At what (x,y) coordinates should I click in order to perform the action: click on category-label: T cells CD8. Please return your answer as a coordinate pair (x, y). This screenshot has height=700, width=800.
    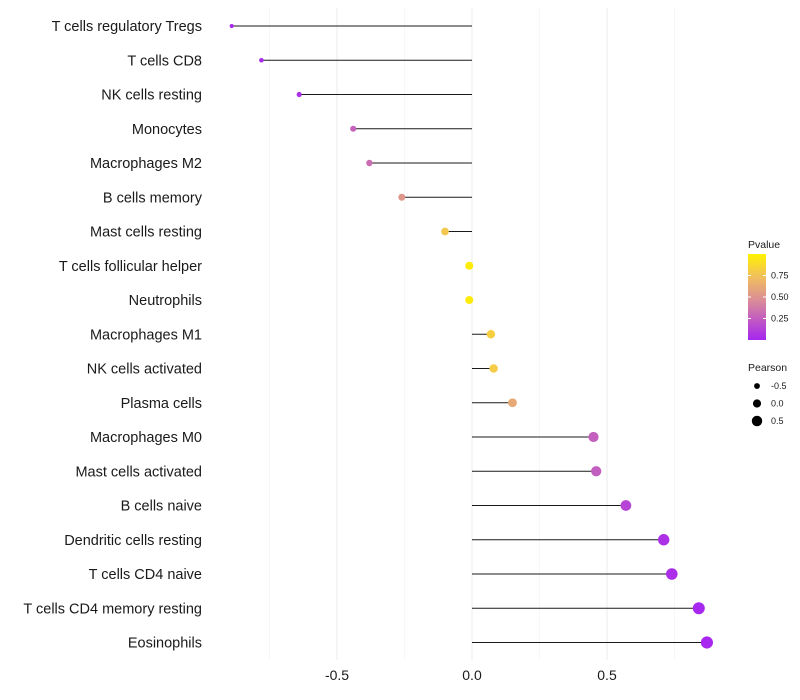
    Looking at the image, I should click on (164, 61).